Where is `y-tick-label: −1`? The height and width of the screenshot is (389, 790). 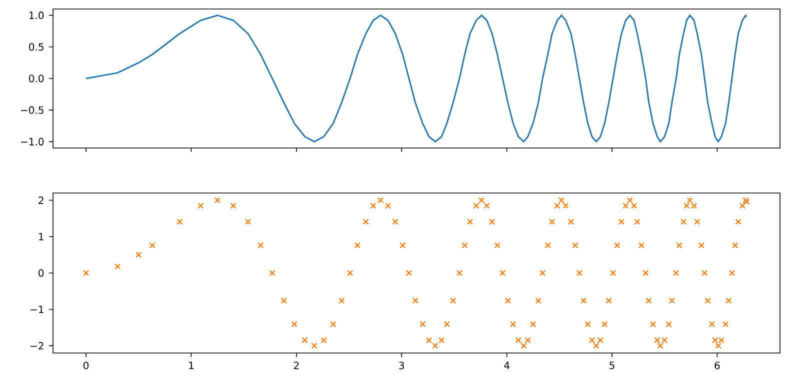
y-tick-label: −1 is located at coordinates (37, 309).